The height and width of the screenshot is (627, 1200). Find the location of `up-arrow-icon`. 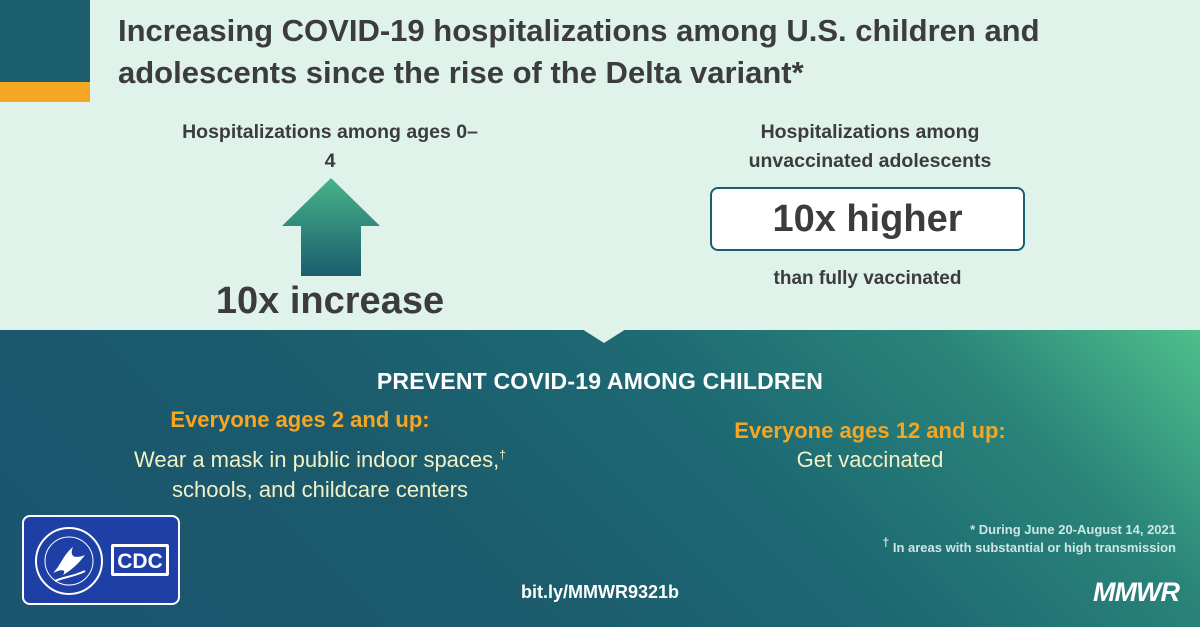

up-arrow-icon is located at coordinates (331, 227).